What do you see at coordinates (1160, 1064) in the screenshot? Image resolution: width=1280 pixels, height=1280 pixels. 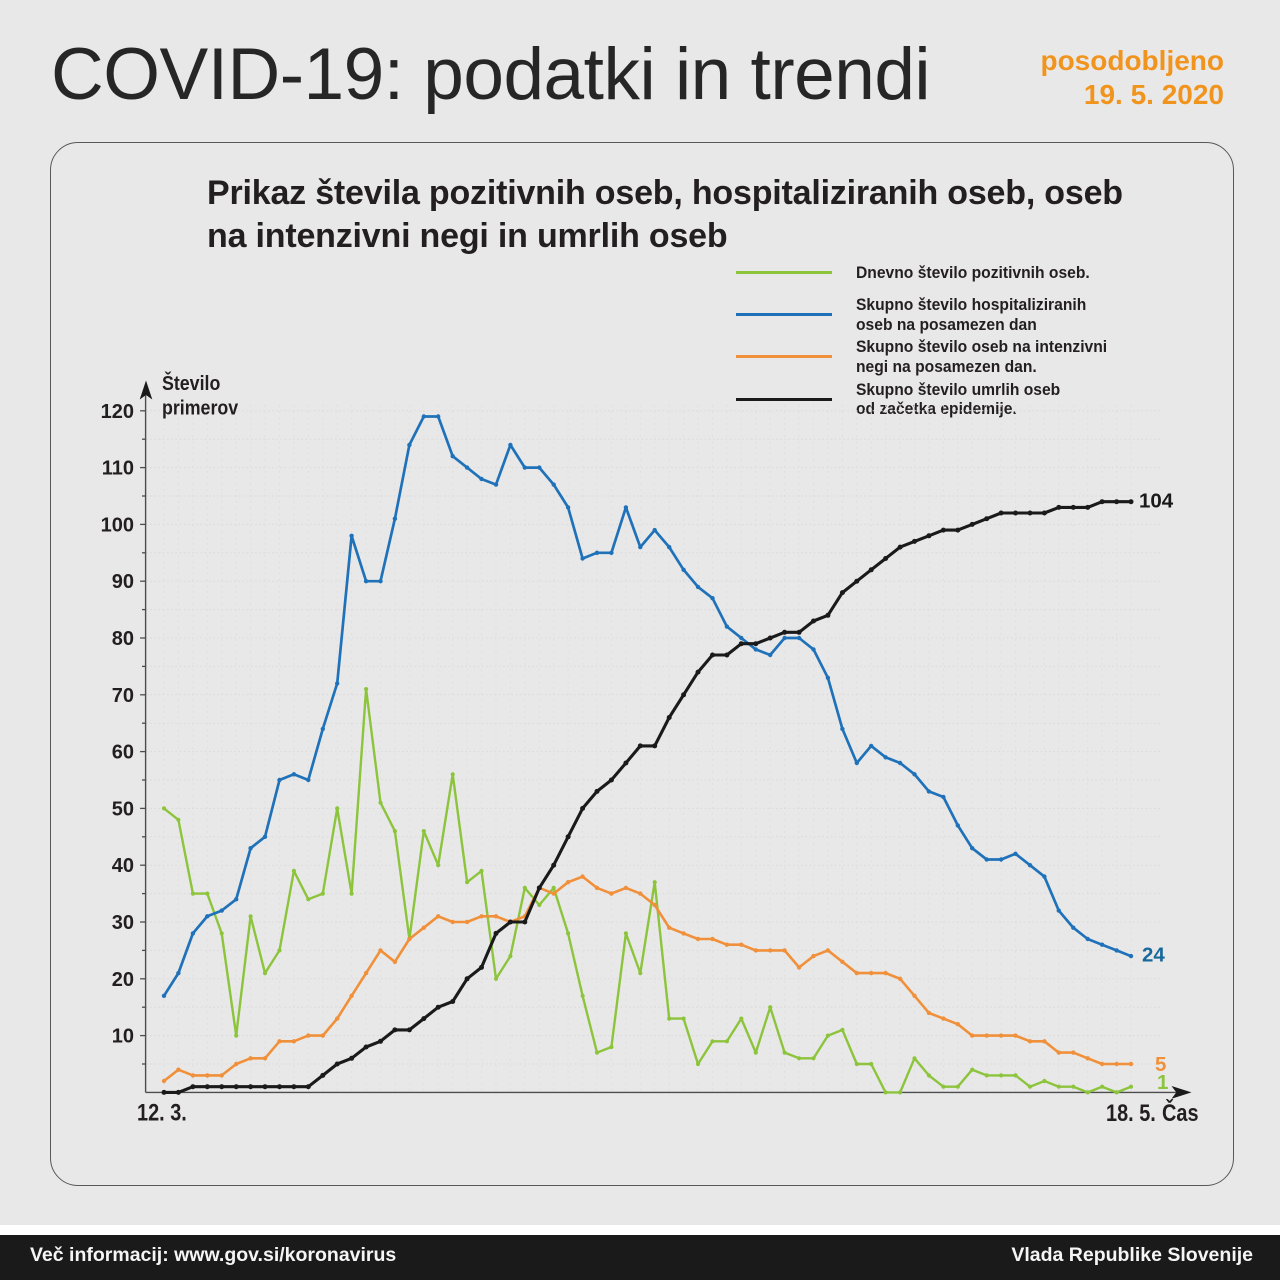 I see `svg-text: 5` at bounding box center [1160, 1064].